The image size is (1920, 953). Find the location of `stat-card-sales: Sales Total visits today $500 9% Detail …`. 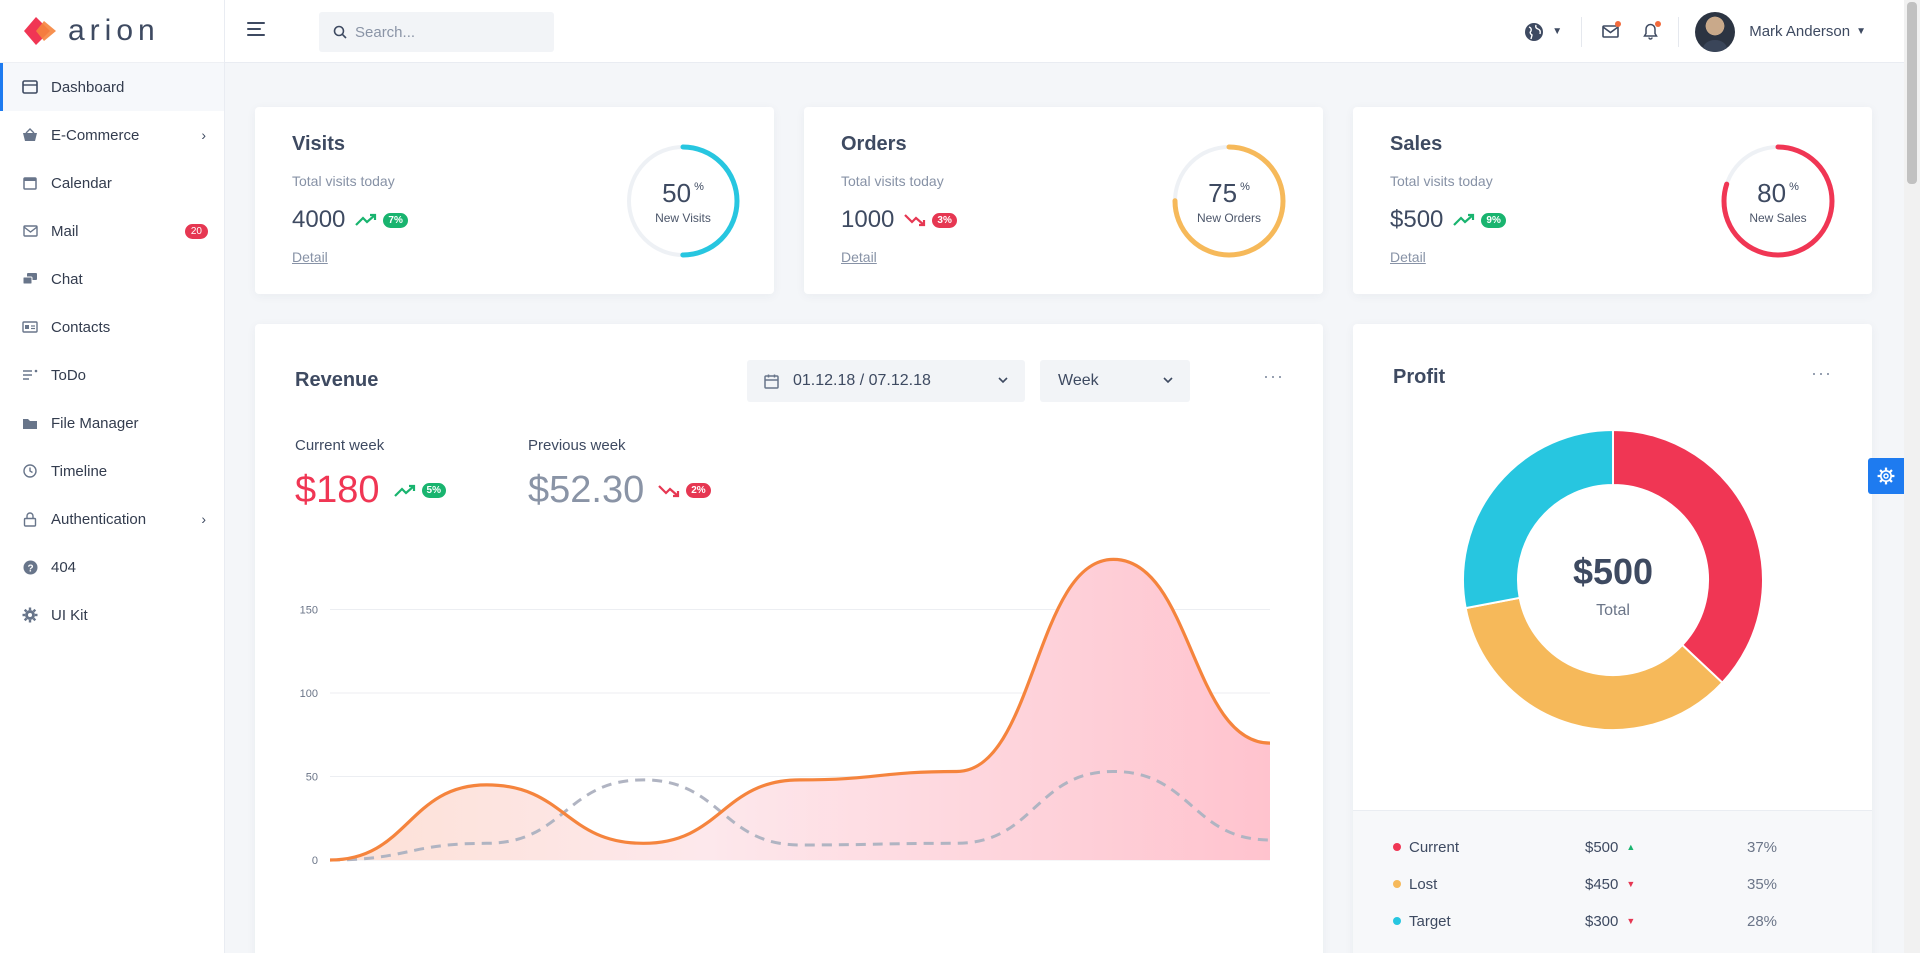

stat-card-sales: Sales Total visits today $500 9% Detail … is located at coordinates (1612, 200).